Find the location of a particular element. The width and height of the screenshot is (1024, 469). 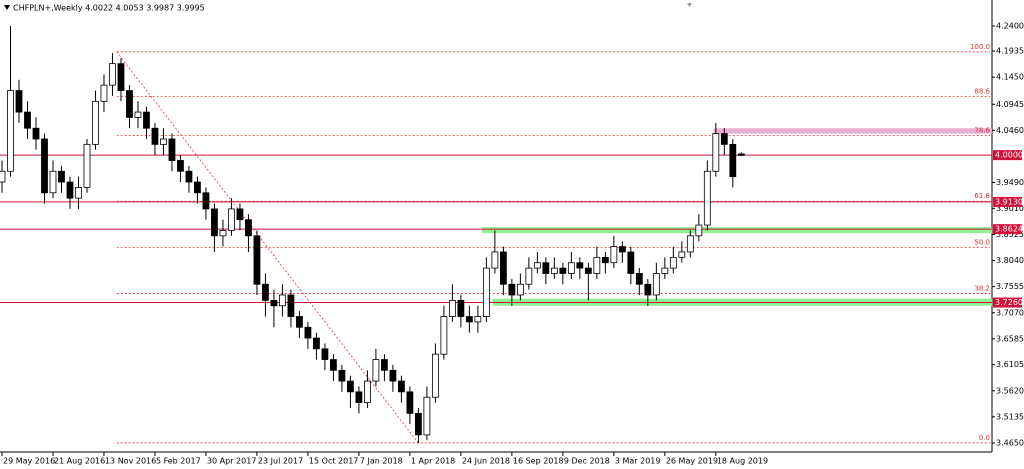

x-tick-label: 15 Oct 2017 is located at coordinates (333, 461).